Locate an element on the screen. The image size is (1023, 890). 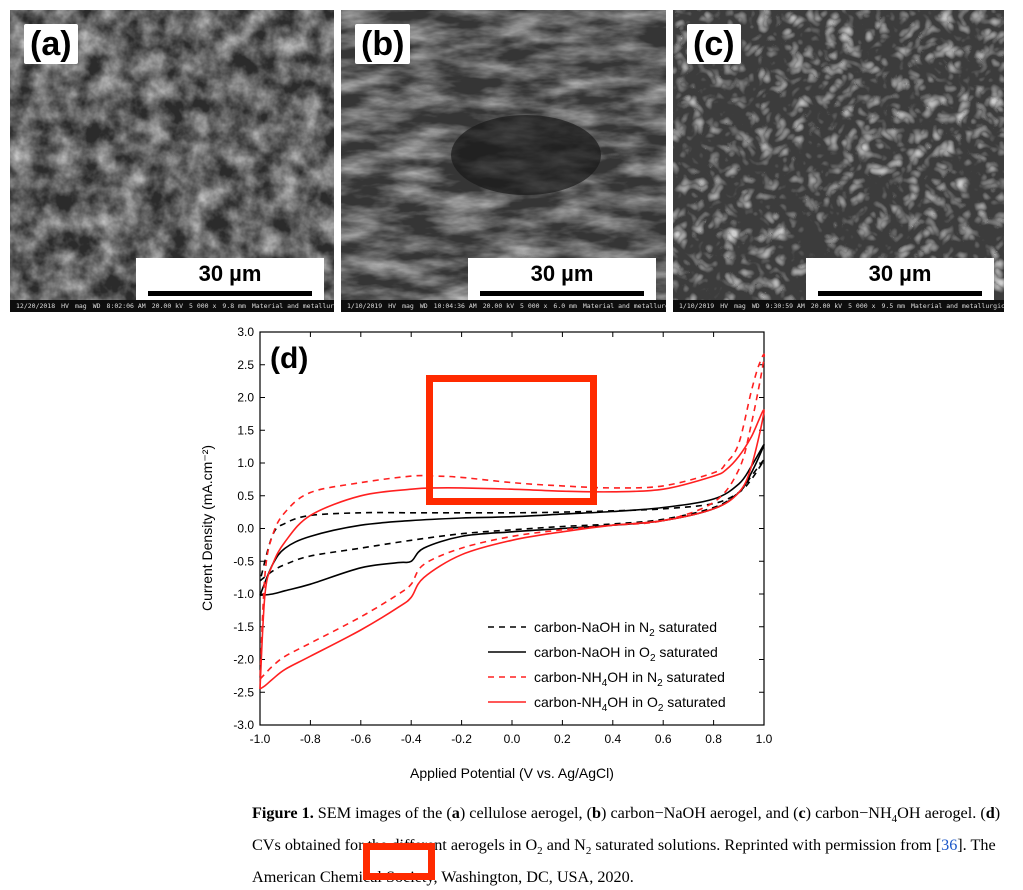
scale-label-b: 30 µm is located at coordinates (562, 273).